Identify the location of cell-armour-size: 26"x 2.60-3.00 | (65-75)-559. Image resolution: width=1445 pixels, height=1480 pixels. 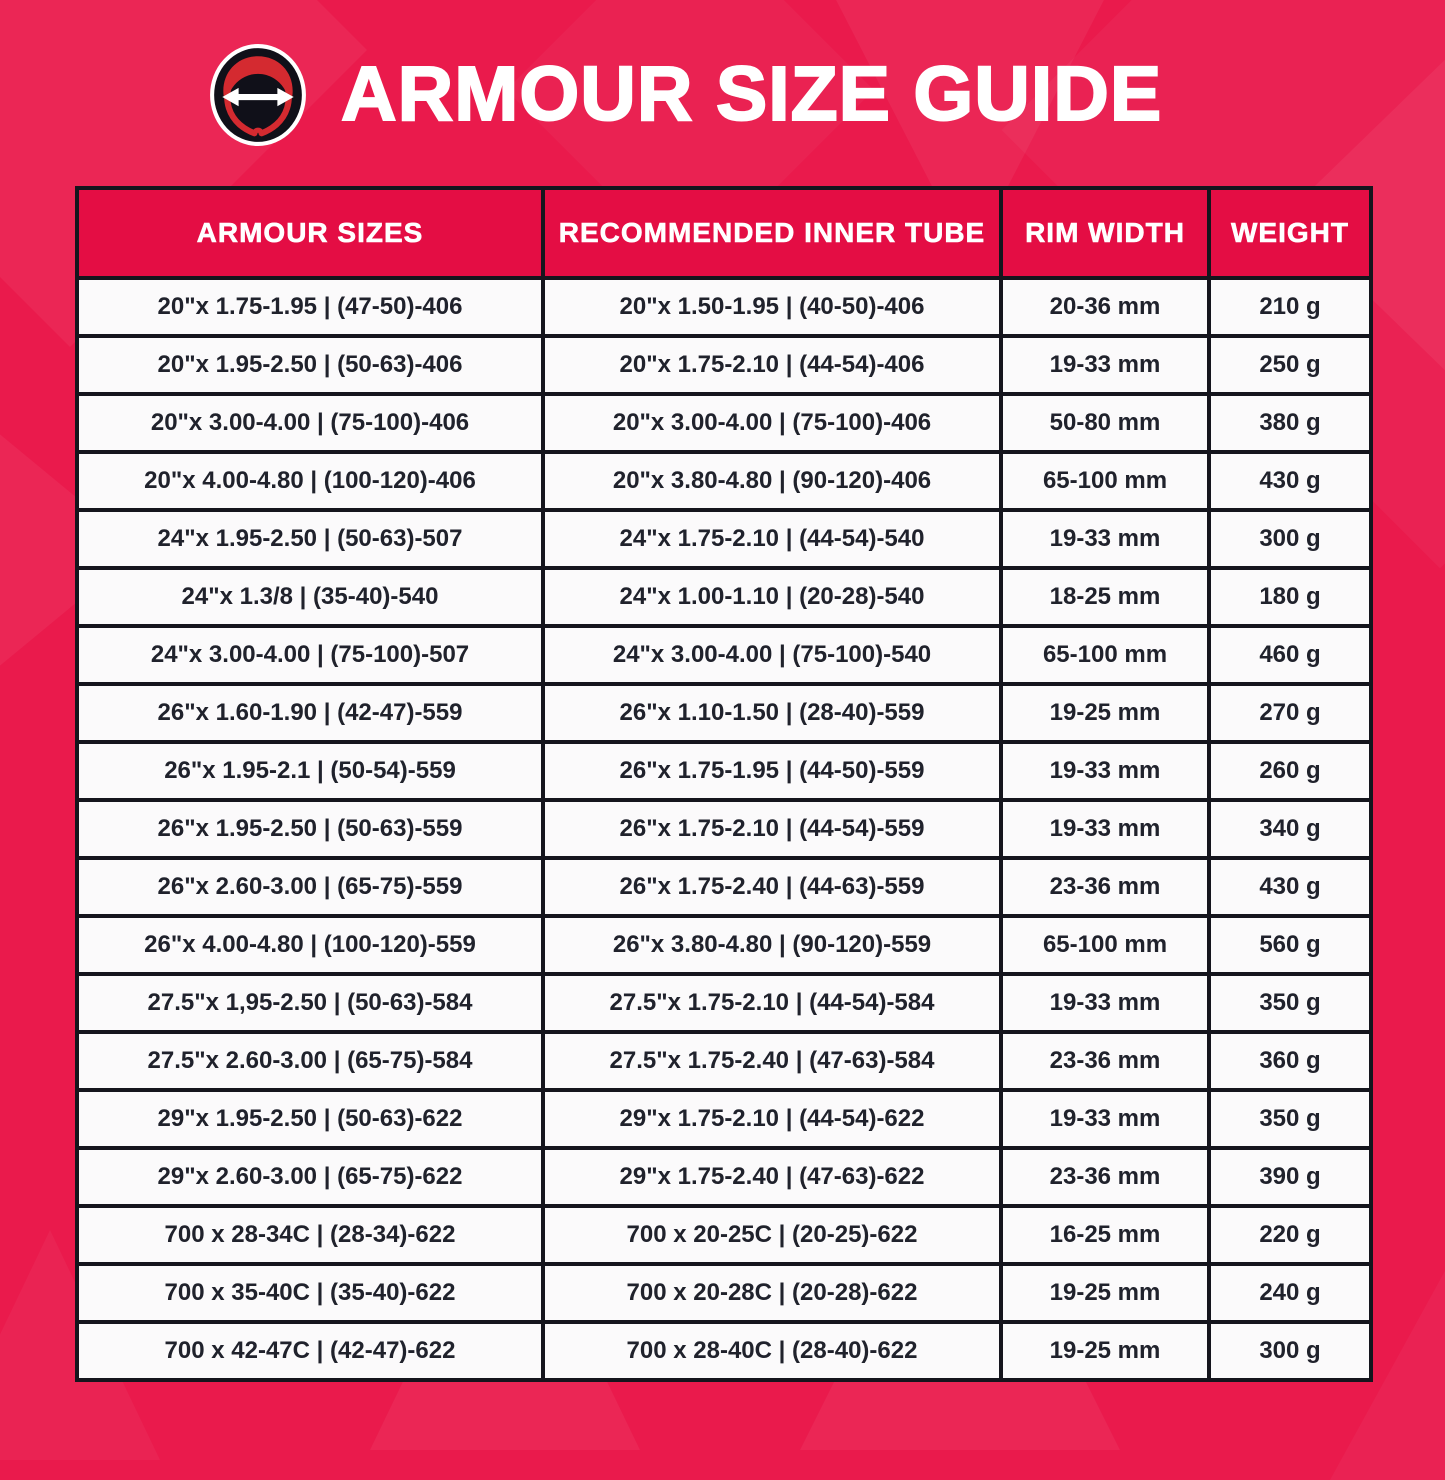
(310, 887).